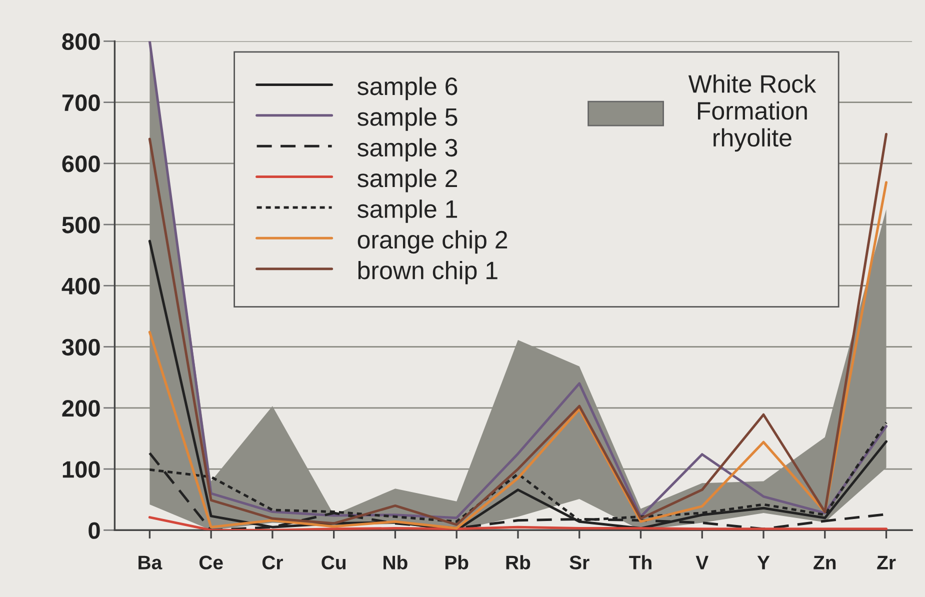  I want to click on y-tick-label: 600, so click(81, 163).